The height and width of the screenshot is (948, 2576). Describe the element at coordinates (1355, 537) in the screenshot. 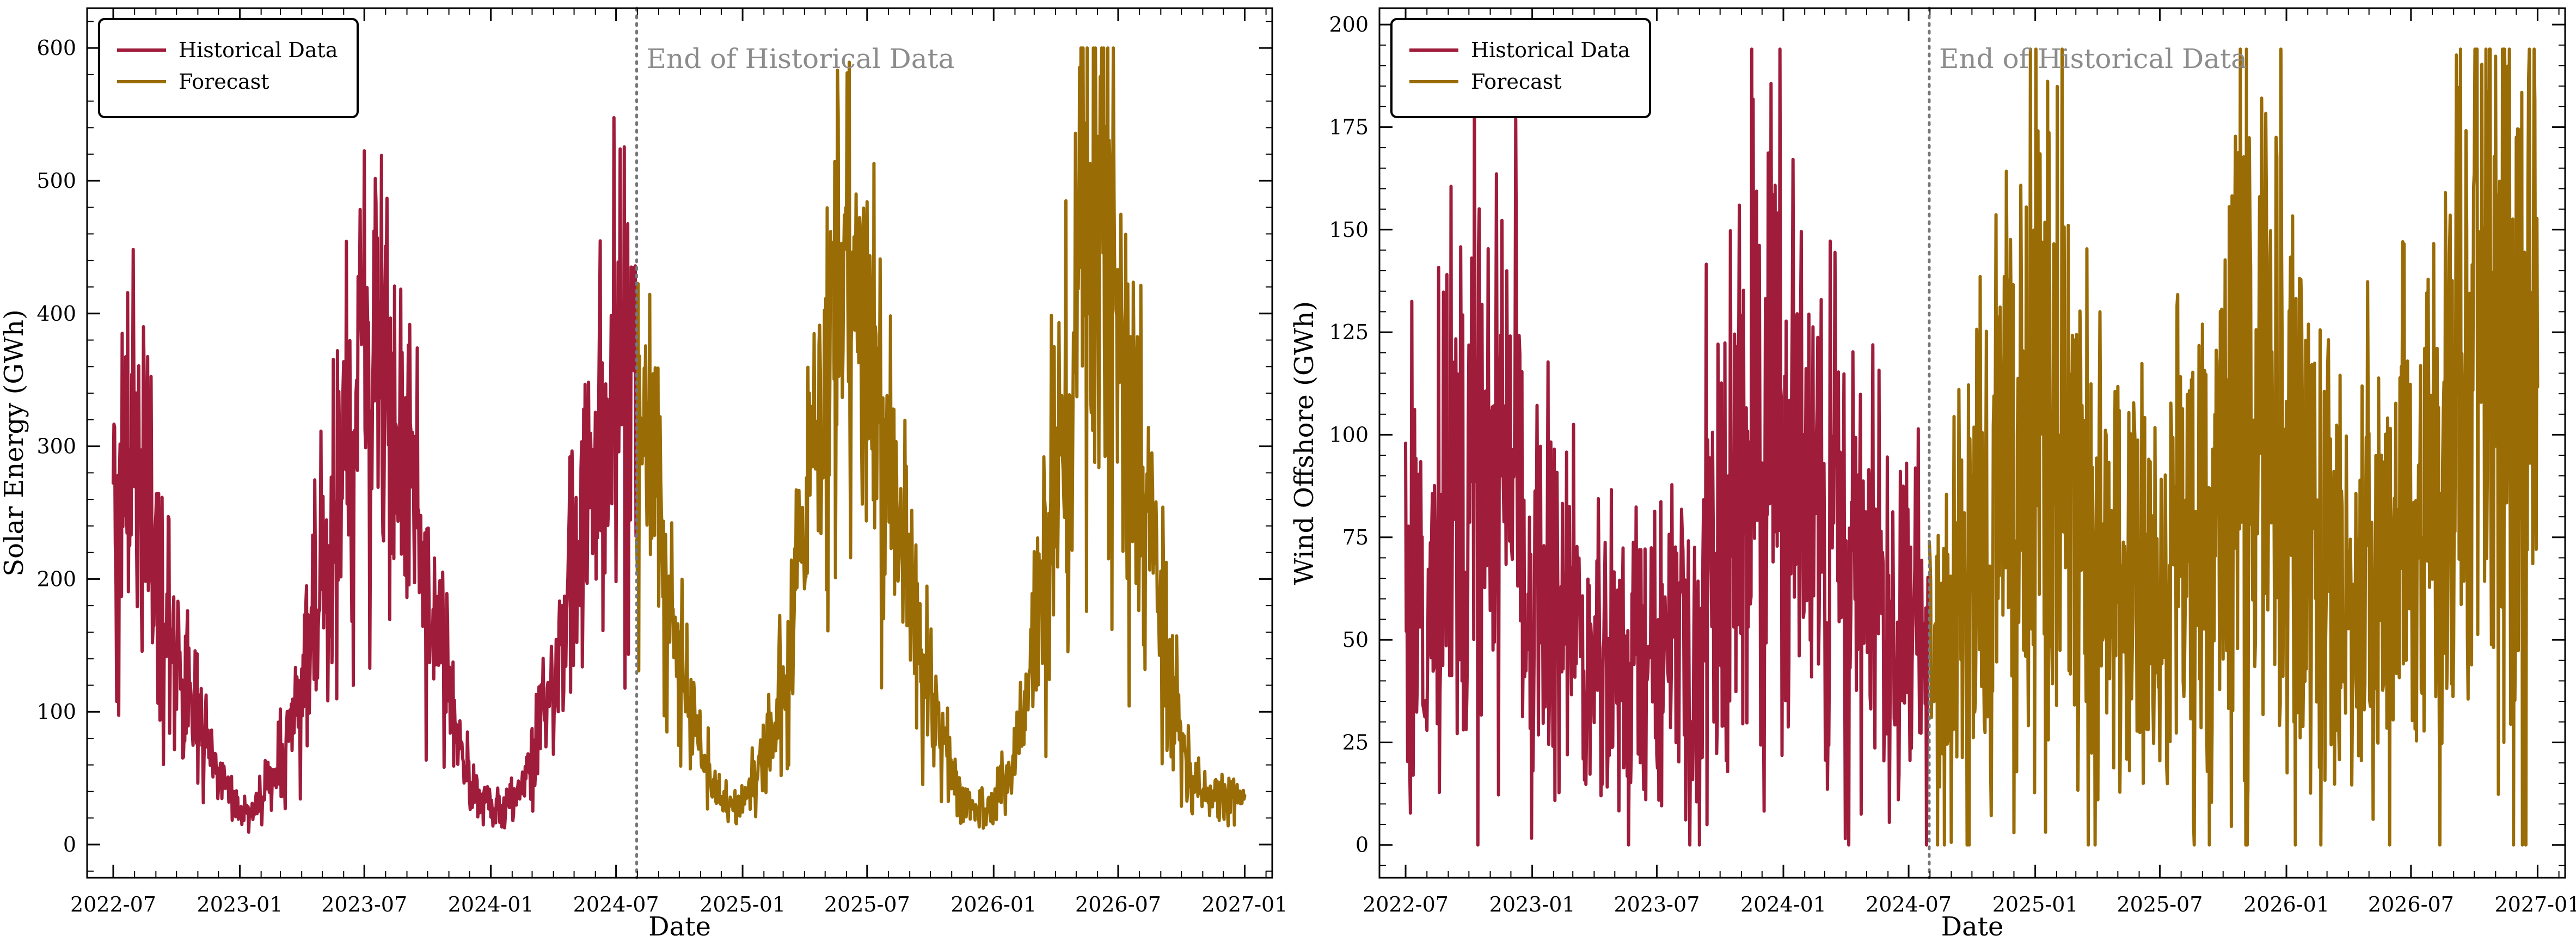

I see `y-tick-label: 75` at that location.